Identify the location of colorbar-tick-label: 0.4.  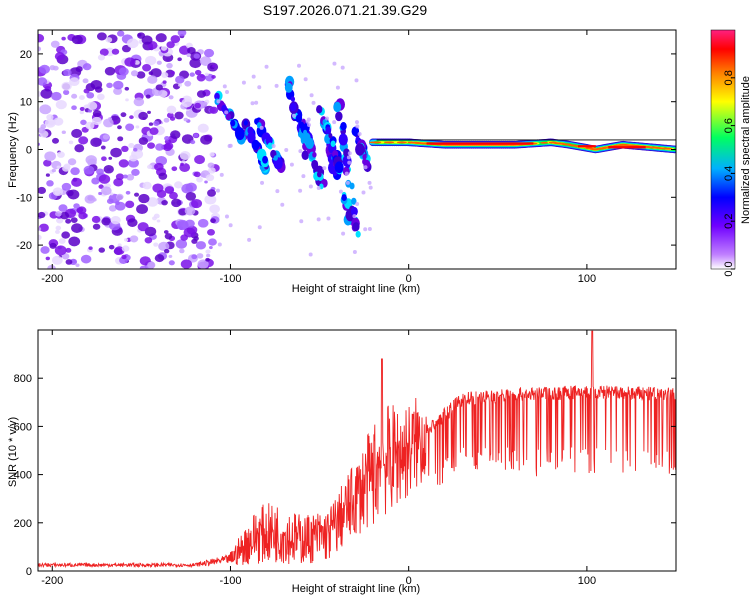
(729, 173).